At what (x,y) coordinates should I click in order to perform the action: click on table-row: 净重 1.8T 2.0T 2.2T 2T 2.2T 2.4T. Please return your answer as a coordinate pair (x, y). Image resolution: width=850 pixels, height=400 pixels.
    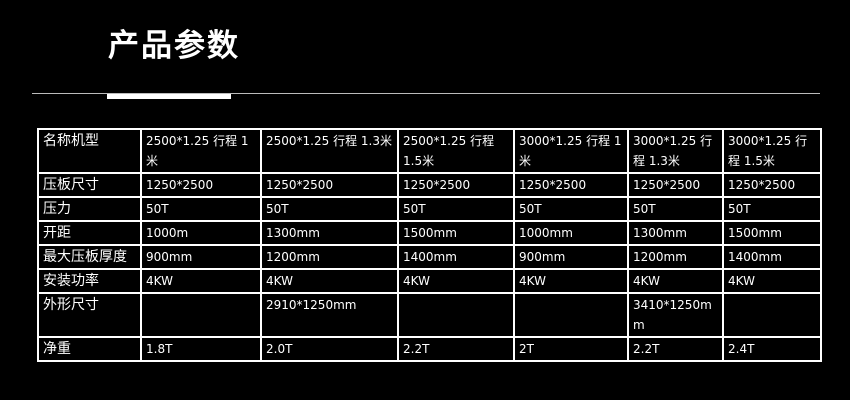
    Looking at the image, I should click on (429, 349).